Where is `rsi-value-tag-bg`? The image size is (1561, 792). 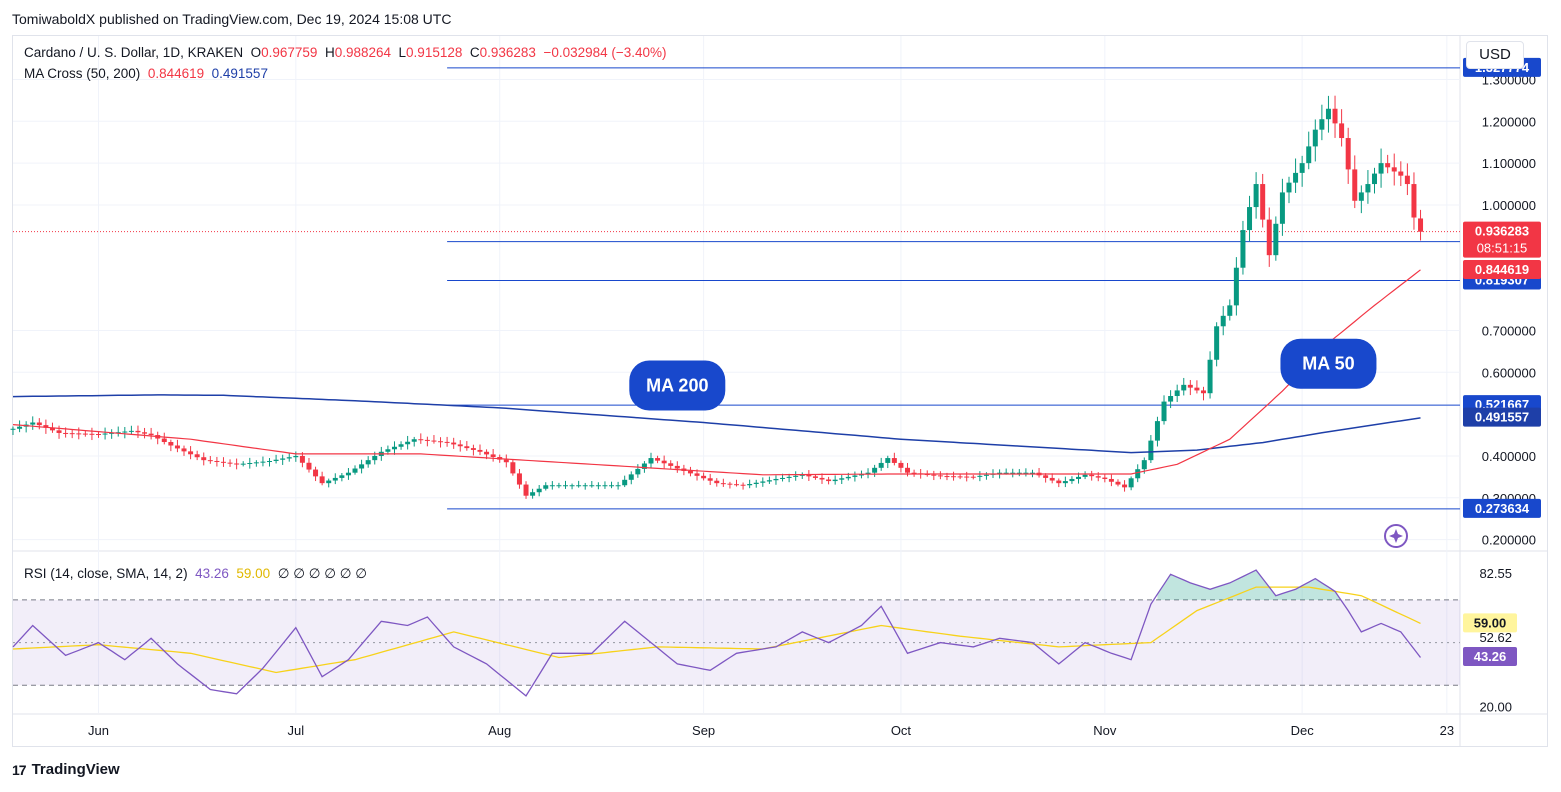 rsi-value-tag-bg is located at coordinates (1490, 656).